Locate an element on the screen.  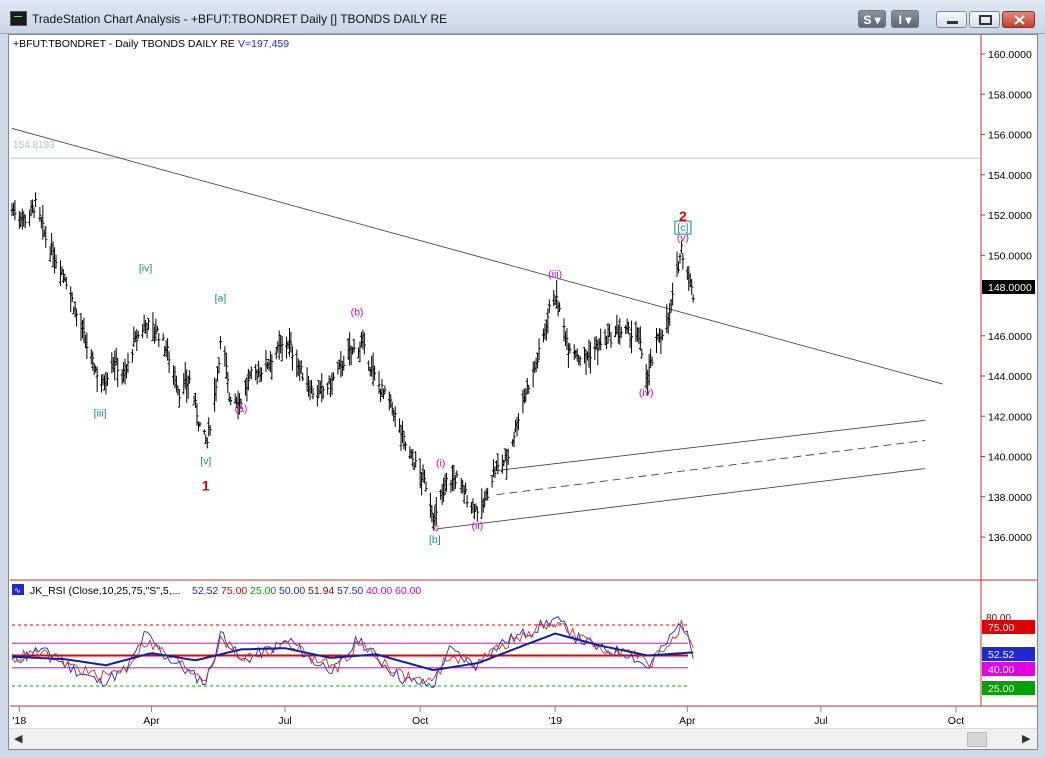
wave-label: 2 is located at coordinates (683, 216).